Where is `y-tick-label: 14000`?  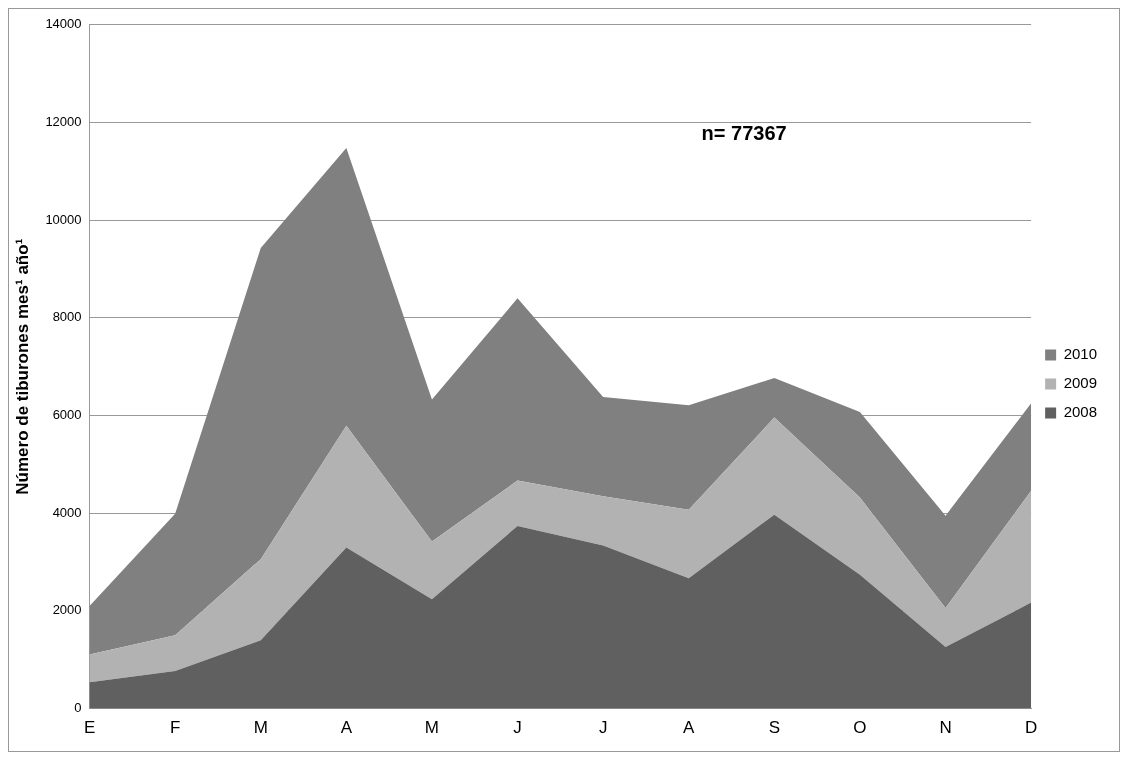
y-tick-label: 14000 is located at coordinates (63, 24).